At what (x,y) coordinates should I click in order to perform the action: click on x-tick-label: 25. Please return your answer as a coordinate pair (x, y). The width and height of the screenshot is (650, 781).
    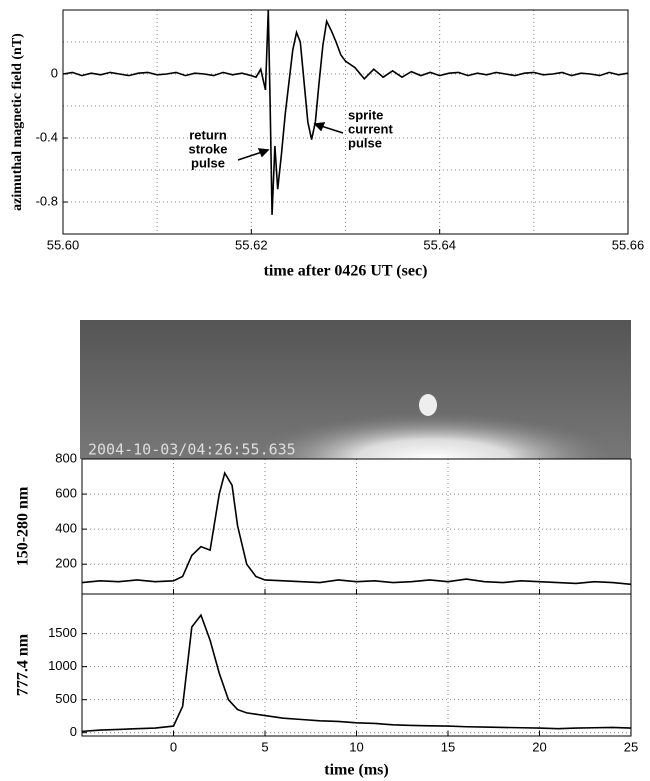
    Looking at the image, I should click on (631, 746).